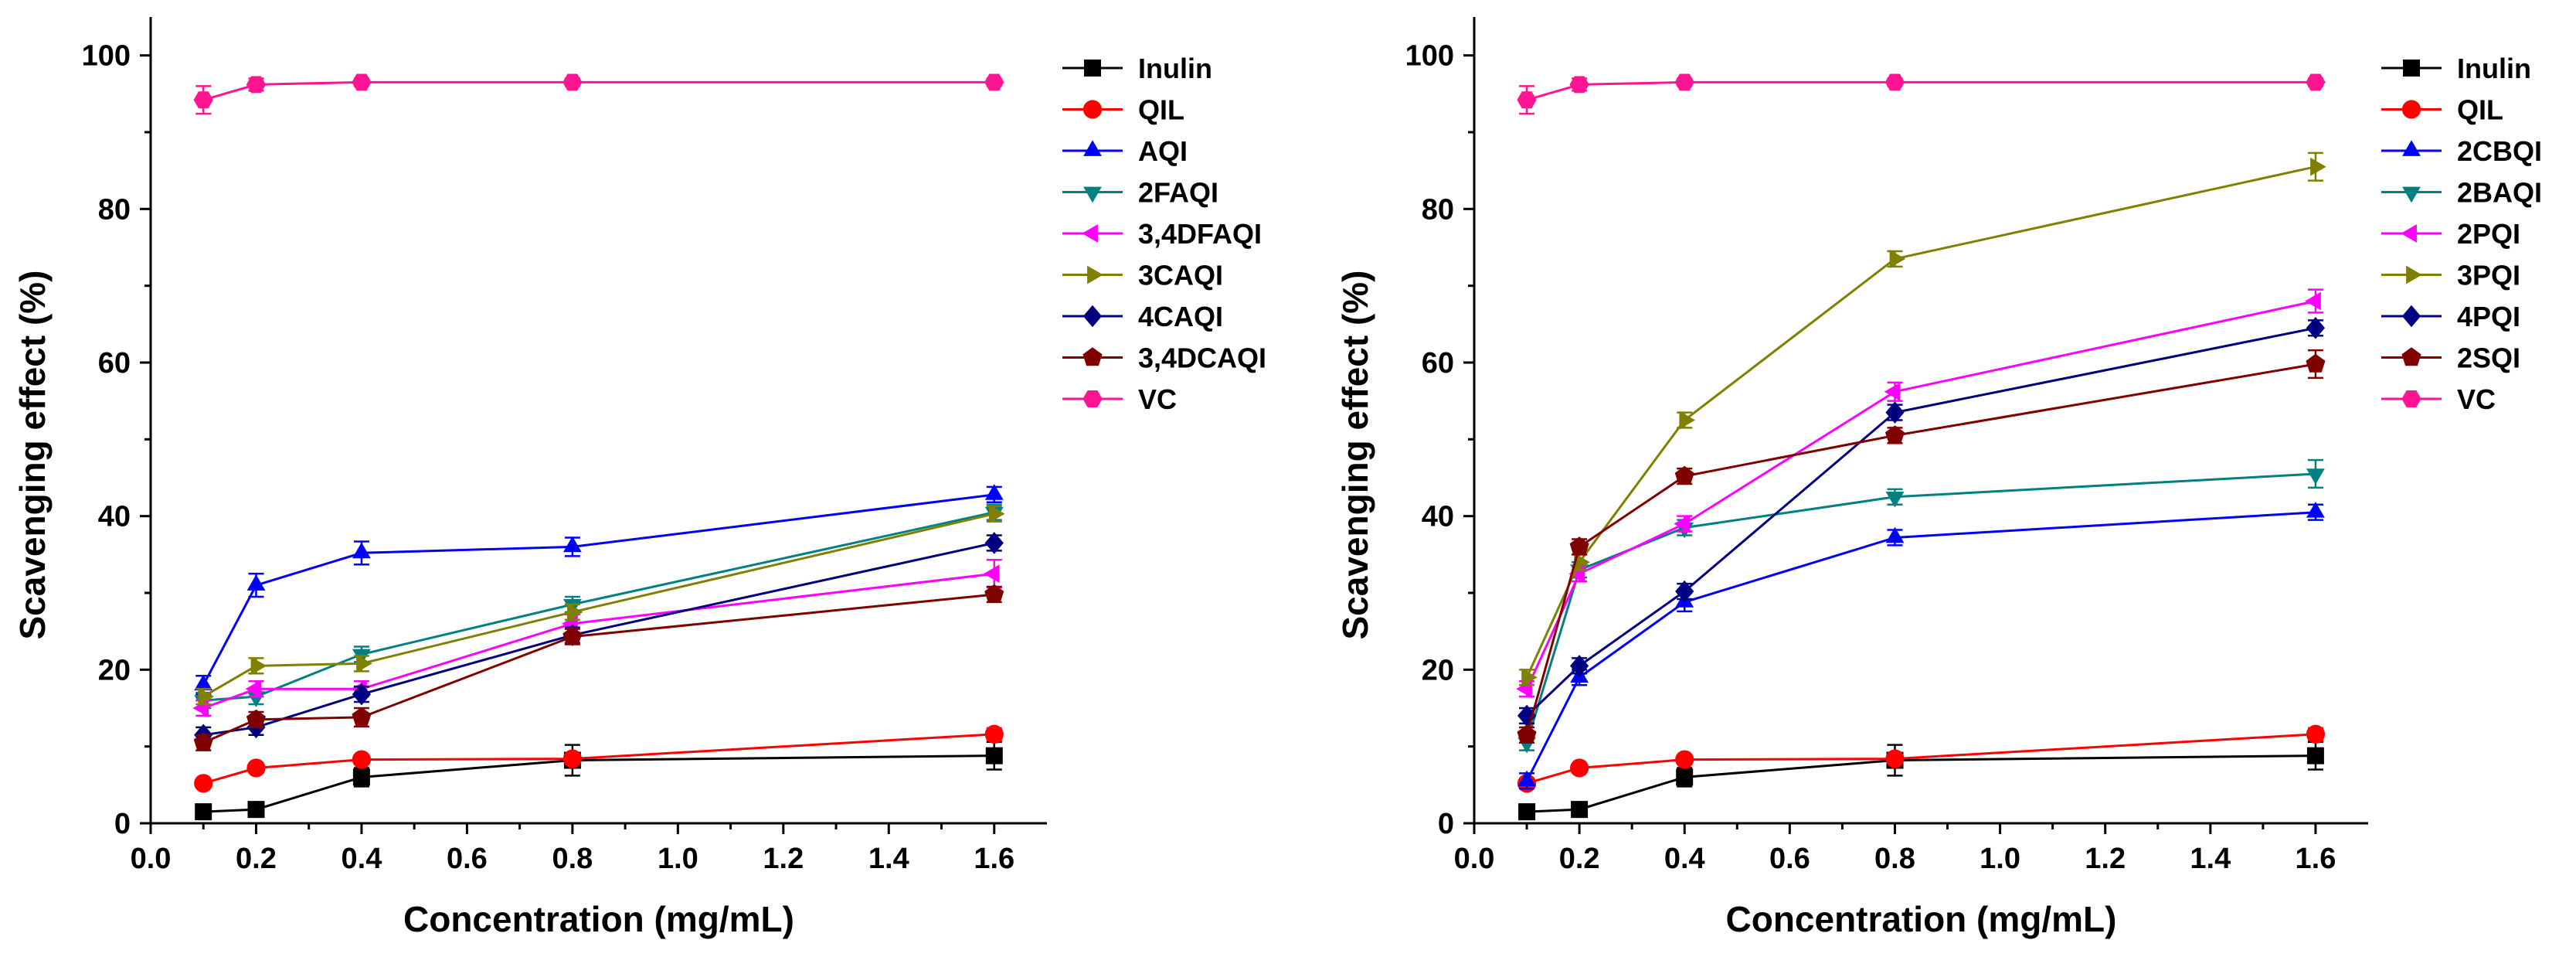  I want to click on y-tick-label: 0, so click(1446, 824).